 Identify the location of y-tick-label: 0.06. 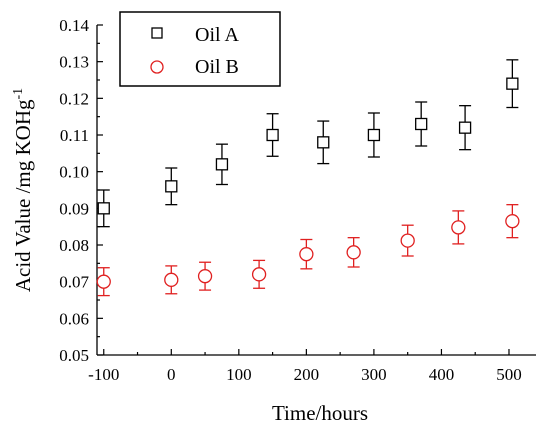
(74, 318).